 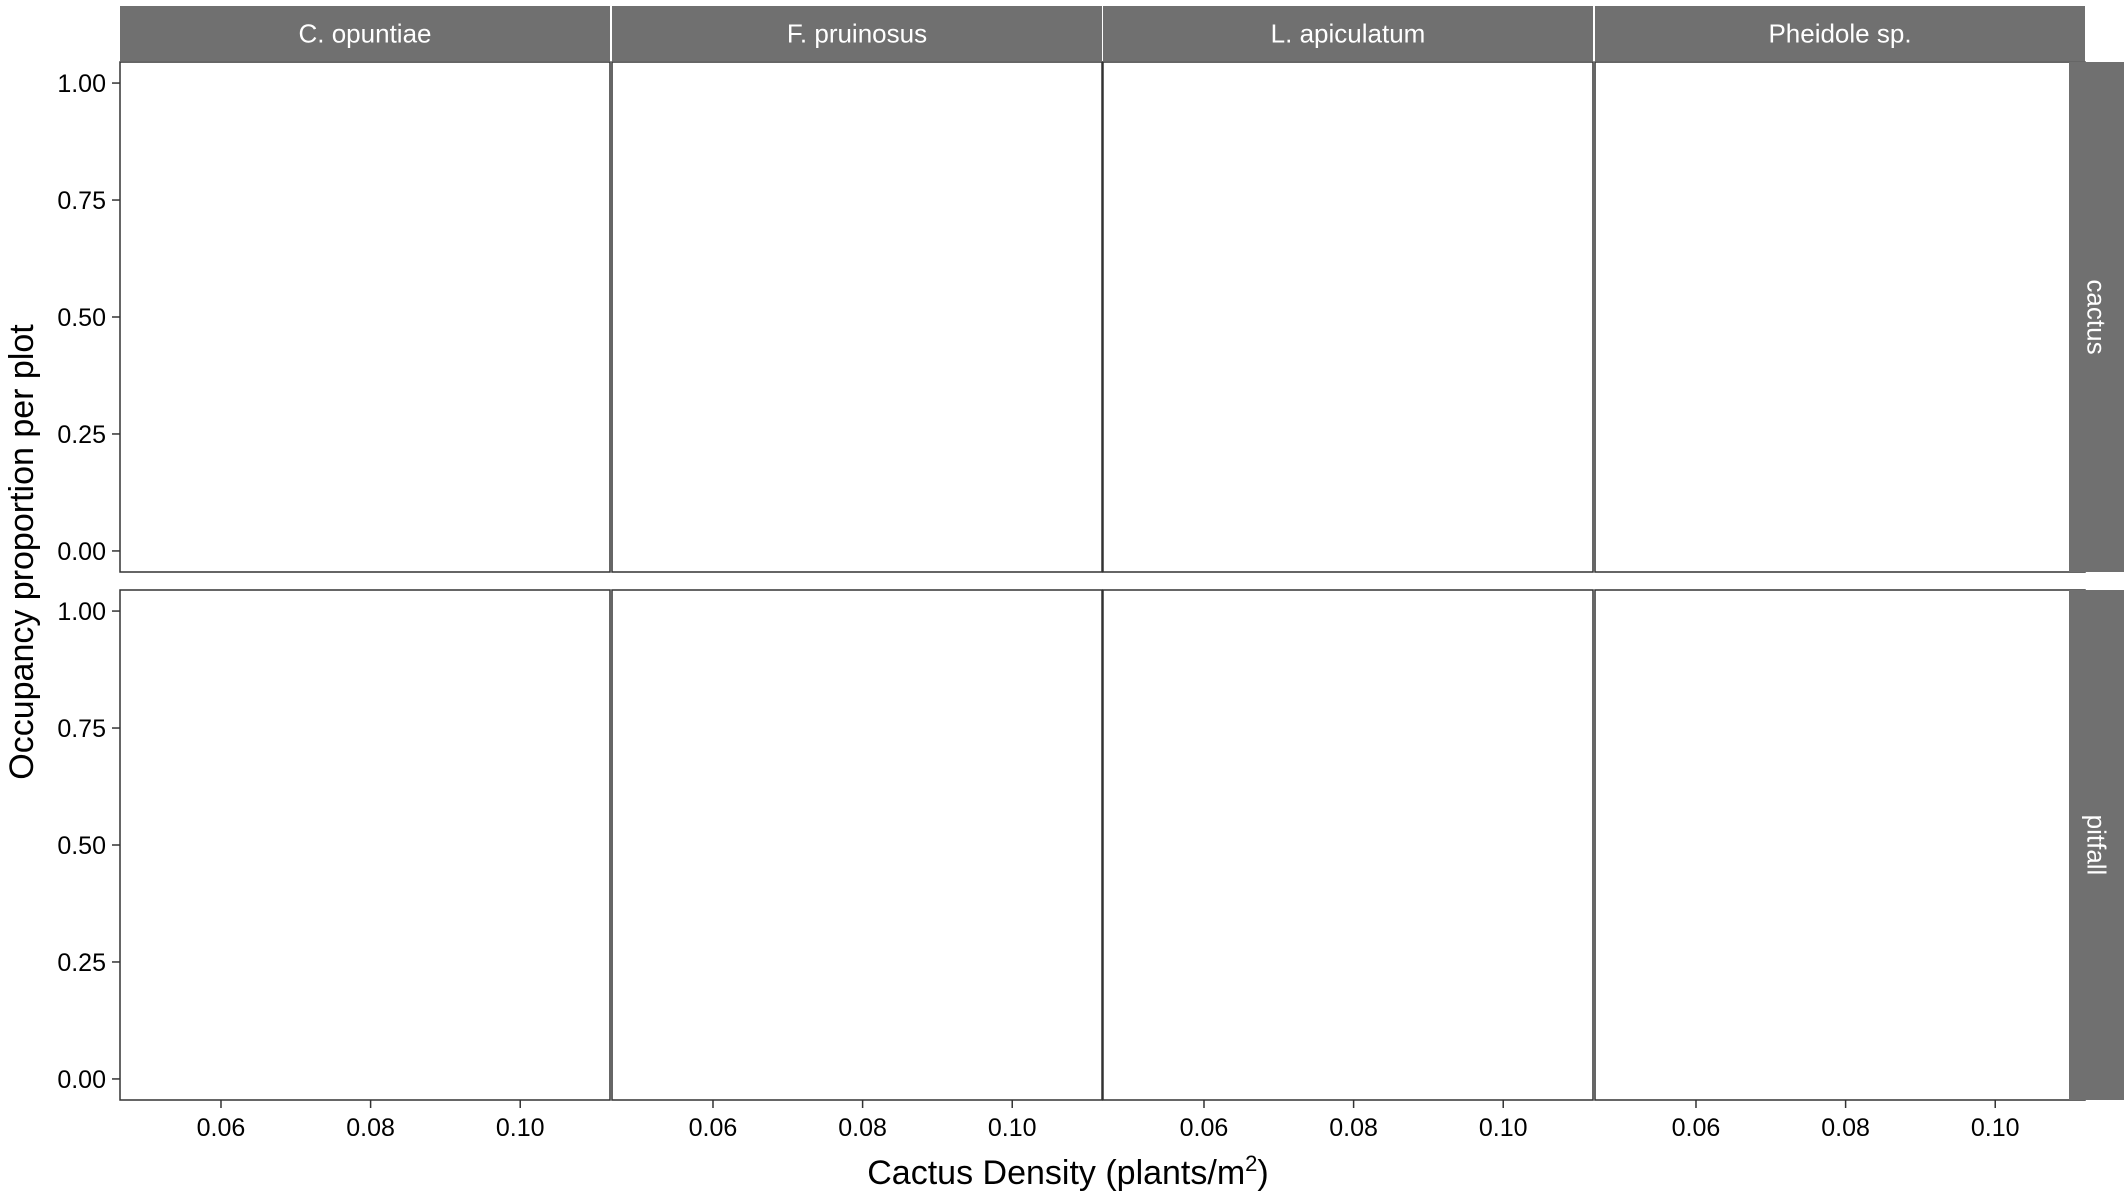 I want to click on panel-f-pruinosus-cactus, so click(x=857, y=317).